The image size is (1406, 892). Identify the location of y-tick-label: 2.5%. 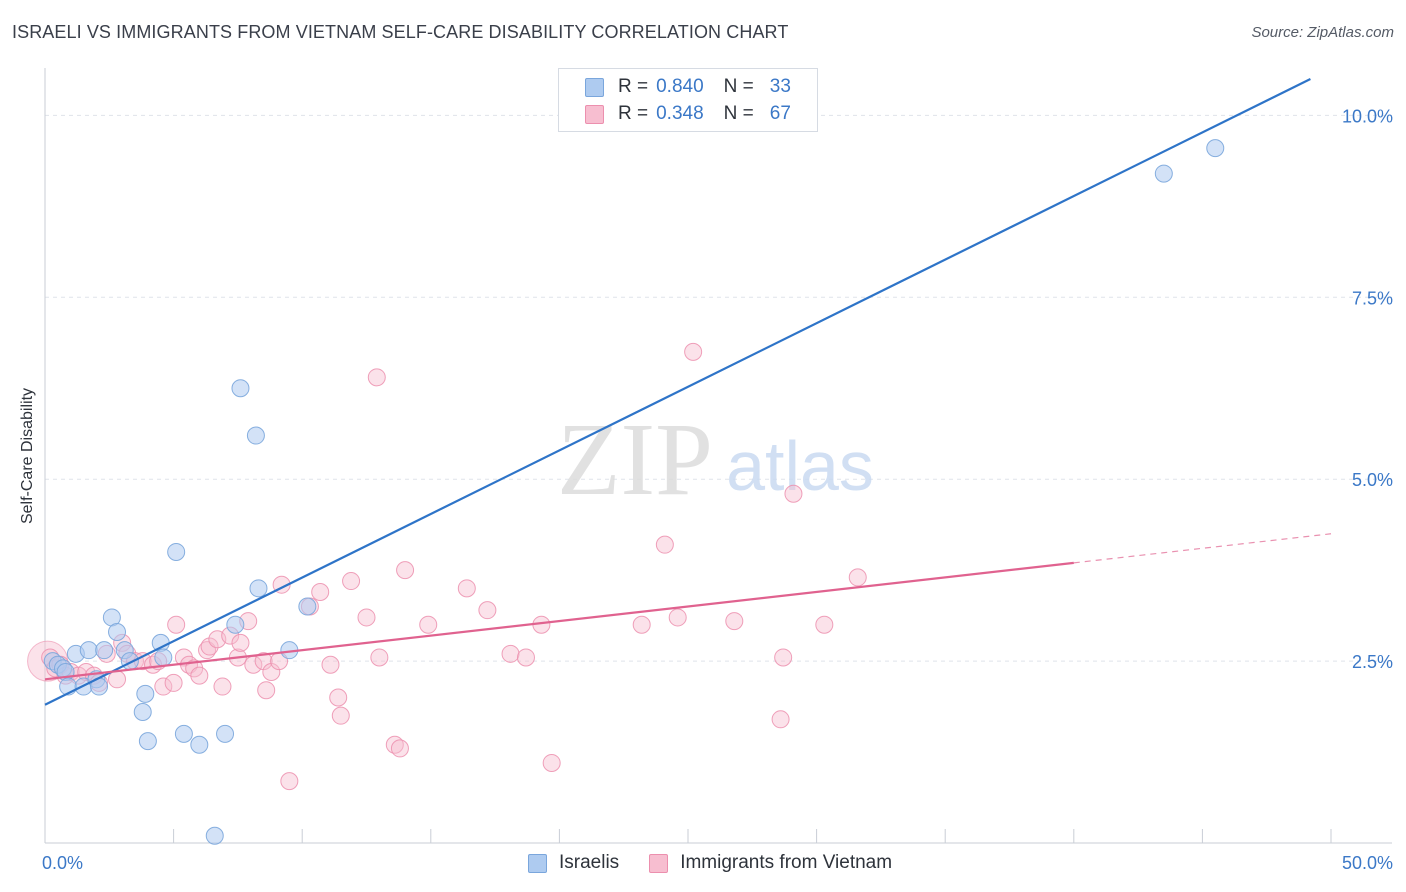
(1372, 662).